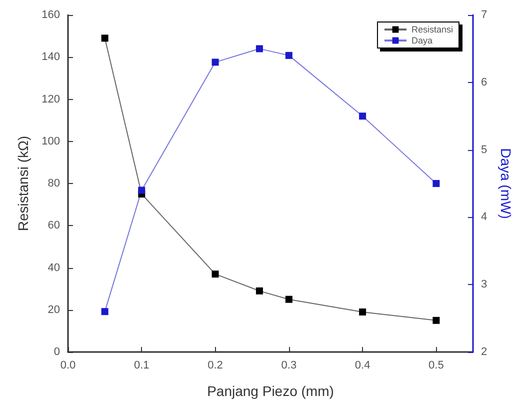  Describe the element at coordinates (54, 268) in the screenshot. I see `y-tick-label: 40` at that location.